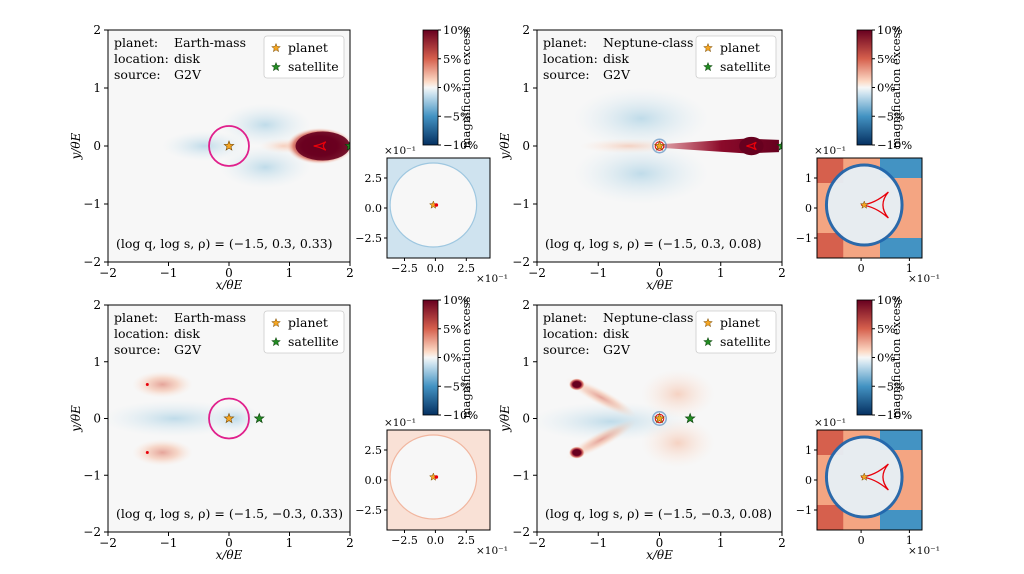  What do you see at coordinates (653, 243) in the screenshot?
I see `parameter-text: (log q, log s, ρ) = (−1.5, 0.3, 0.08)` at bounding box center [653, 243].